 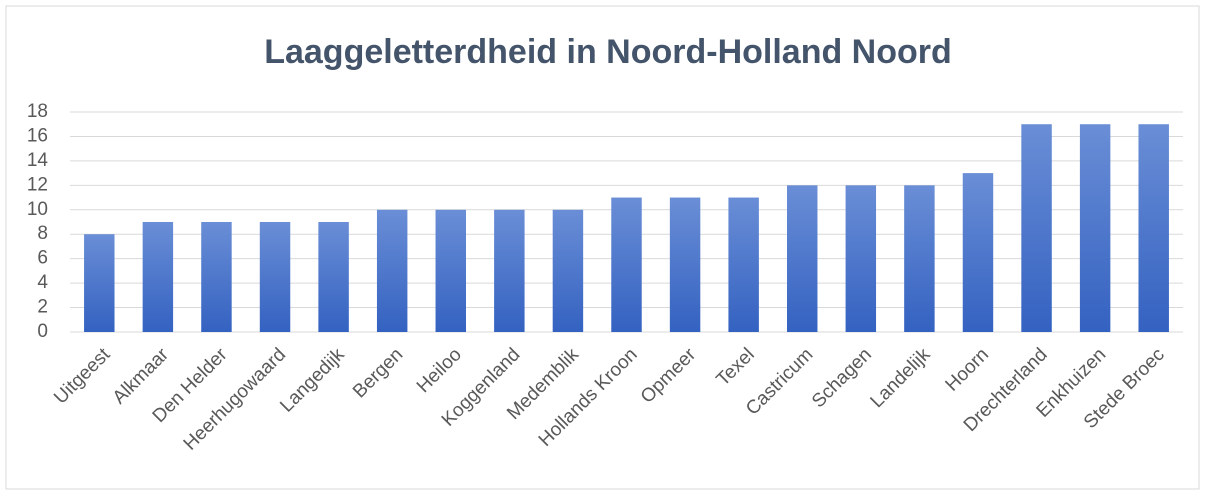 What do you see at coordinates (42, 233) in the screenshot?
I see `y-tick-label: 8` at bounding box center [42, 233].